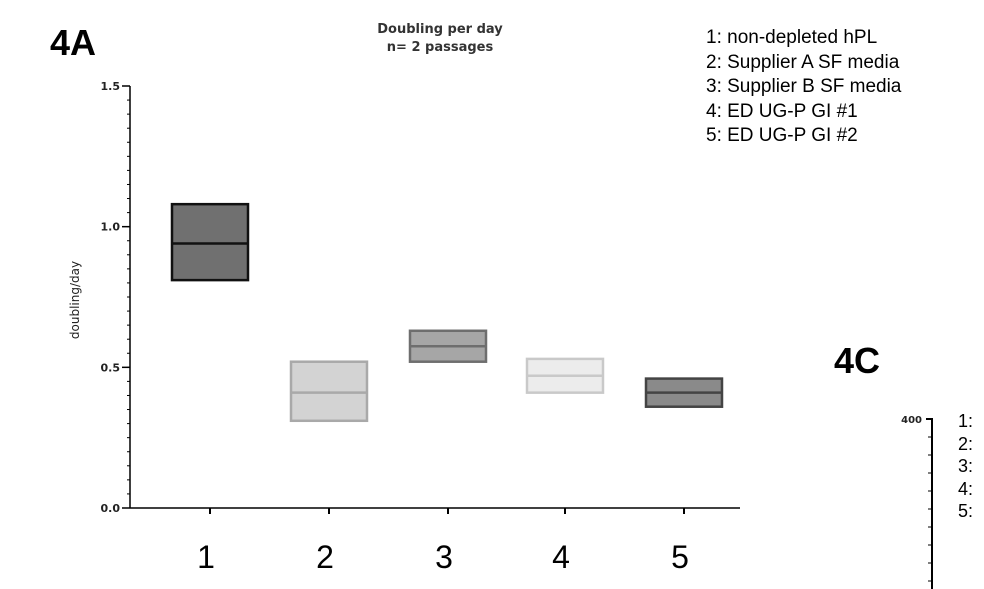 The height and width of the screenshot is (589, 984). Describe the element at coordinates (111, 508) in the screenshot. I see `y-tick-label: 0.0` at that location.